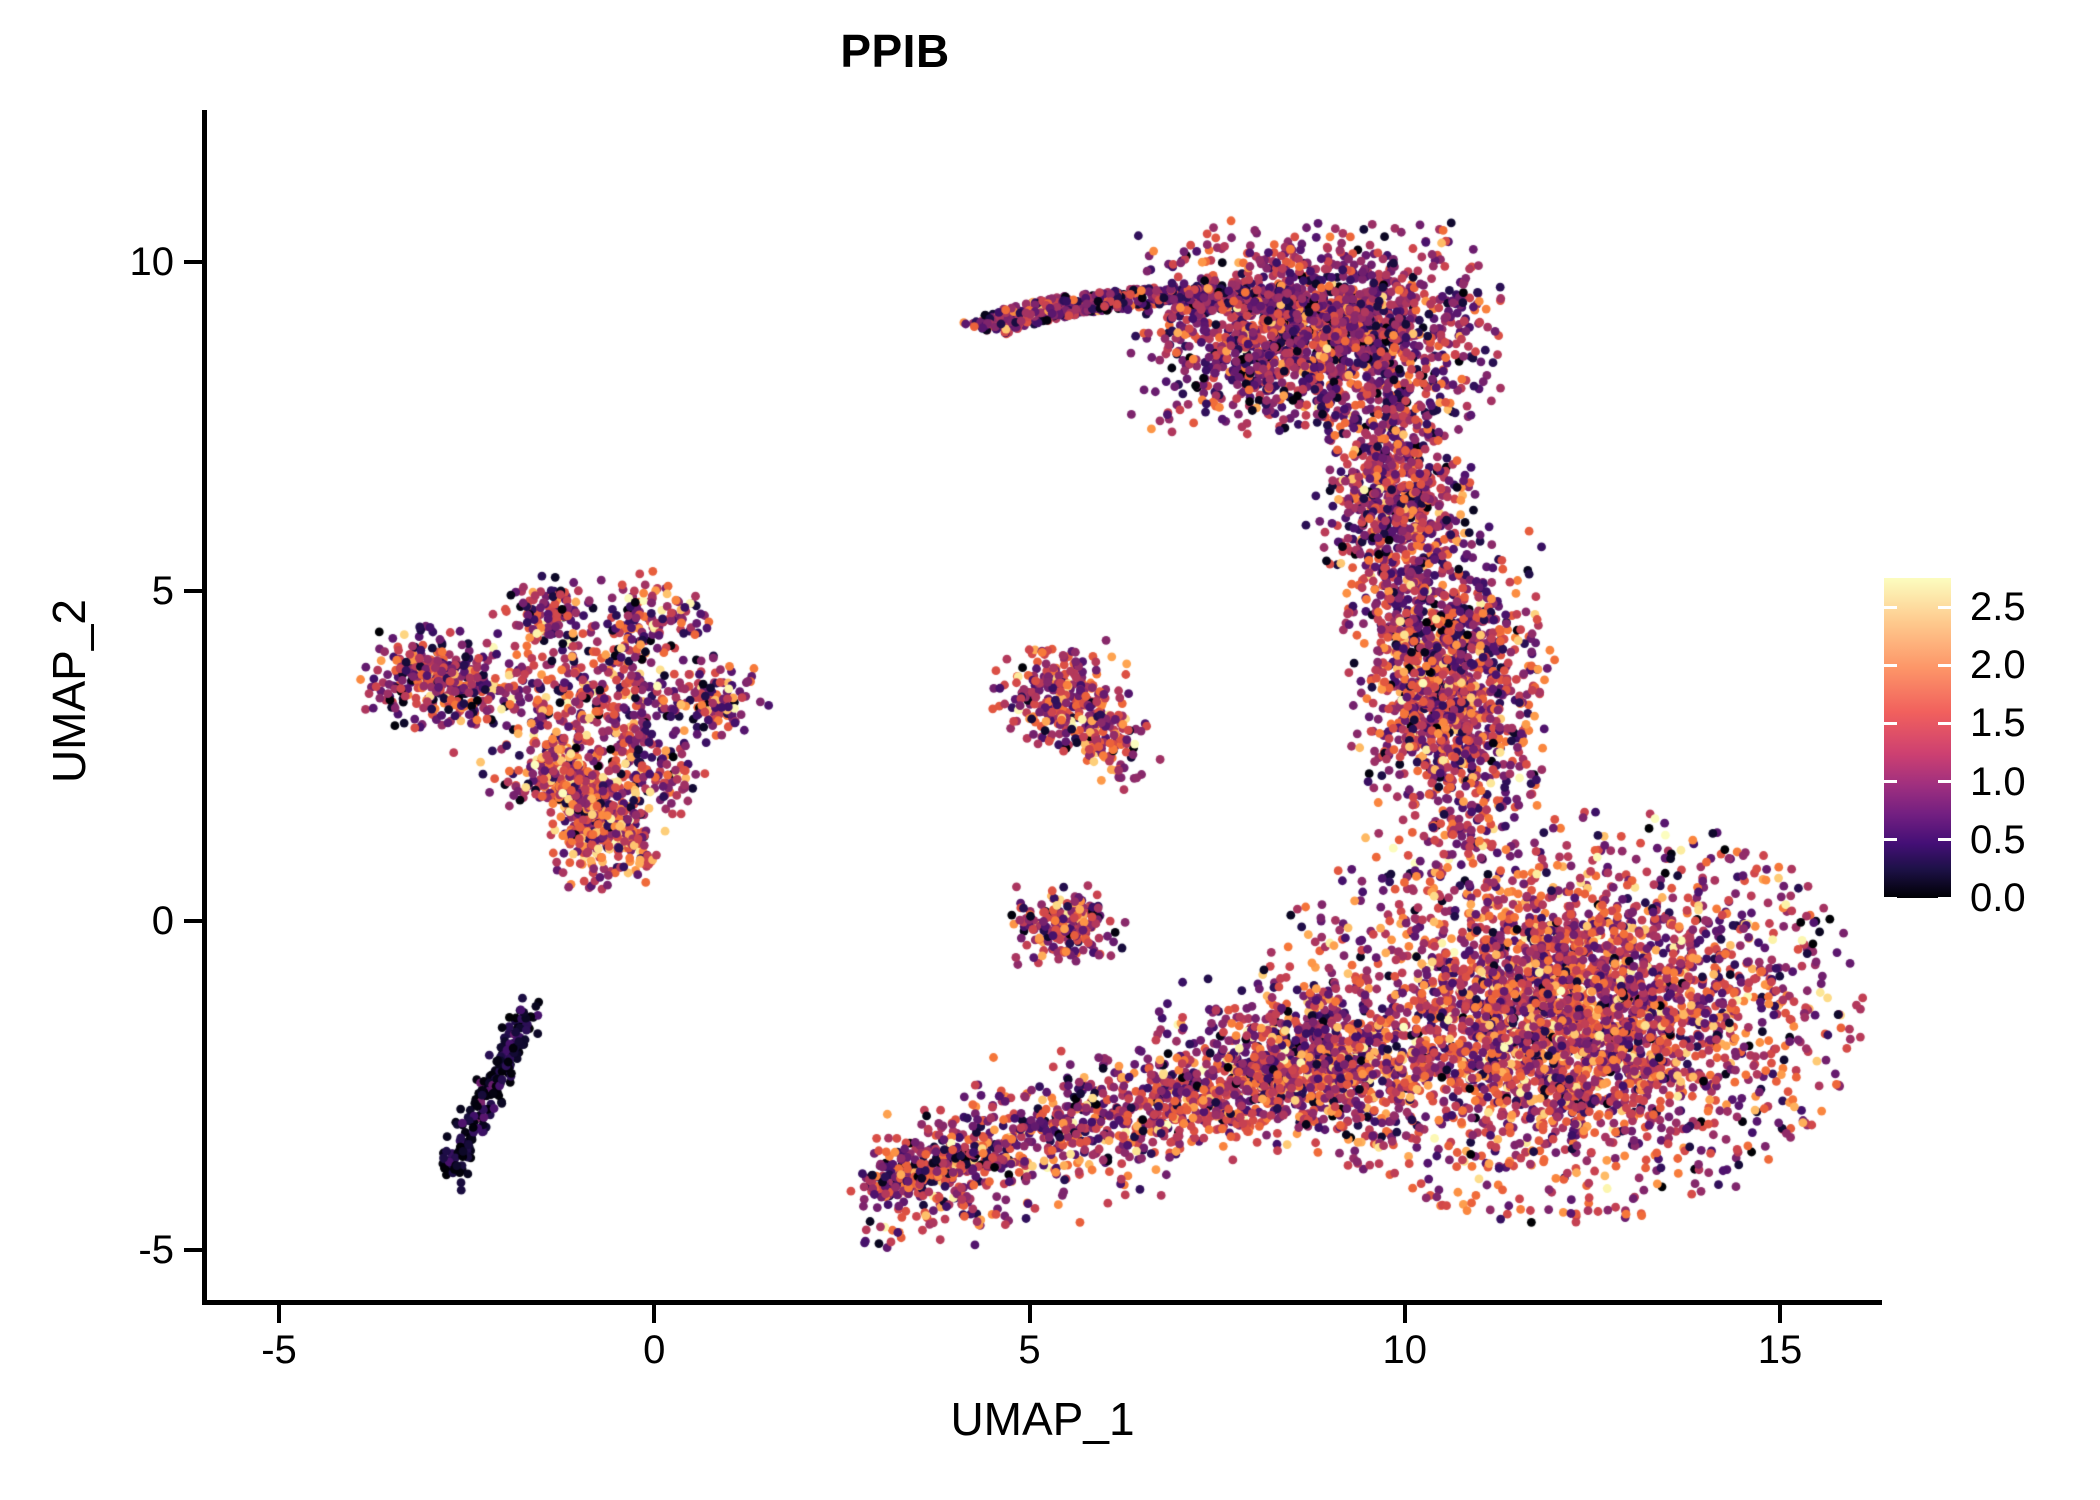  I want to click on colorbar-gradient, so click(1917, 738).